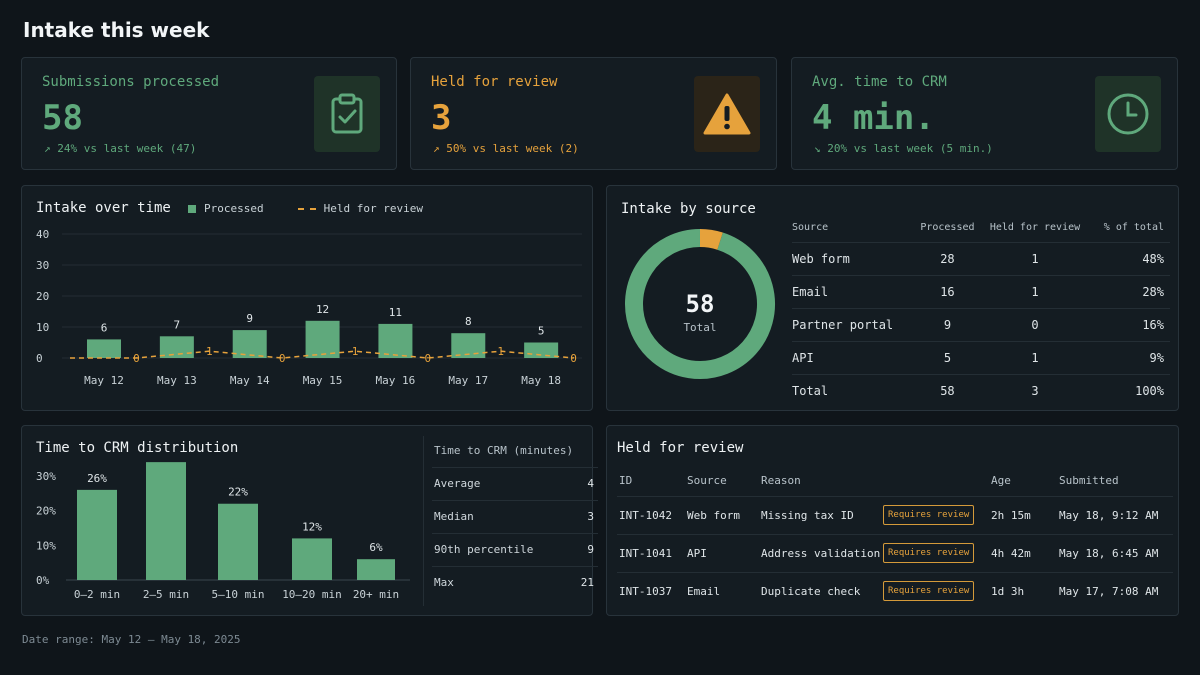 This screenshot has width=1200, height=675. I want to click on stats-header: Time to CRM (minutes), so click(504, 450).